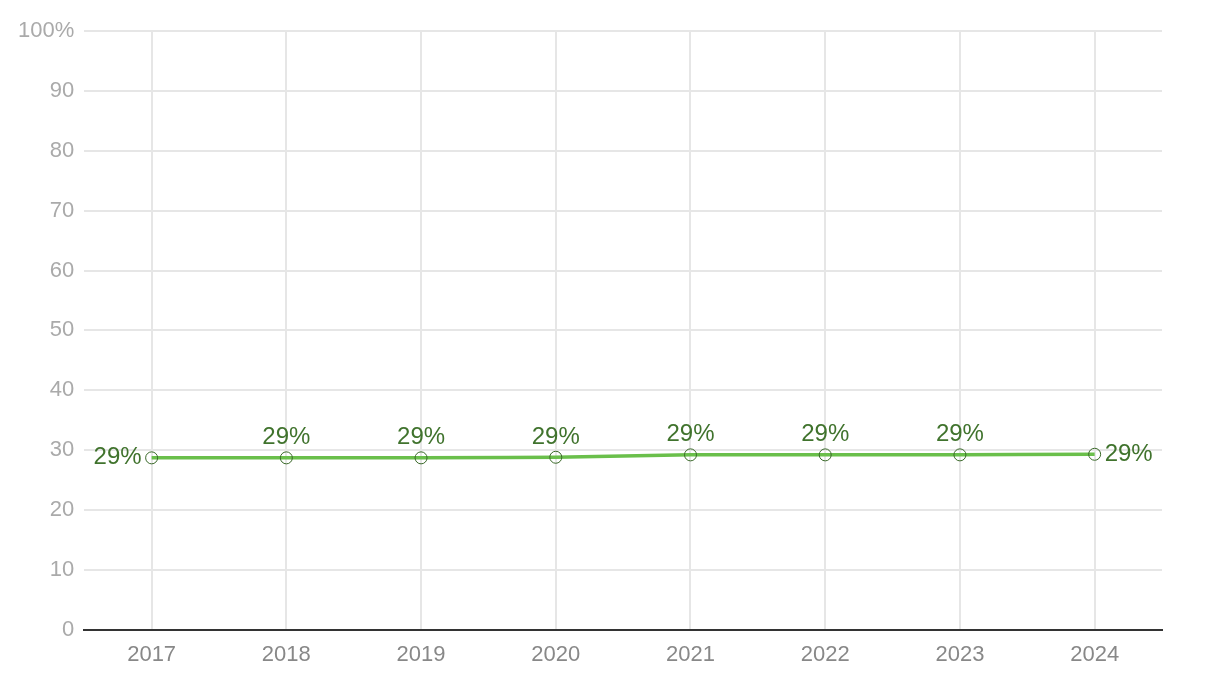 Image resolution: width=1220 pixels, height=692 pixels. Describe the element at coordinates (421, 653) in the screenshot. I see `x-tick-label: 2019` at that location.